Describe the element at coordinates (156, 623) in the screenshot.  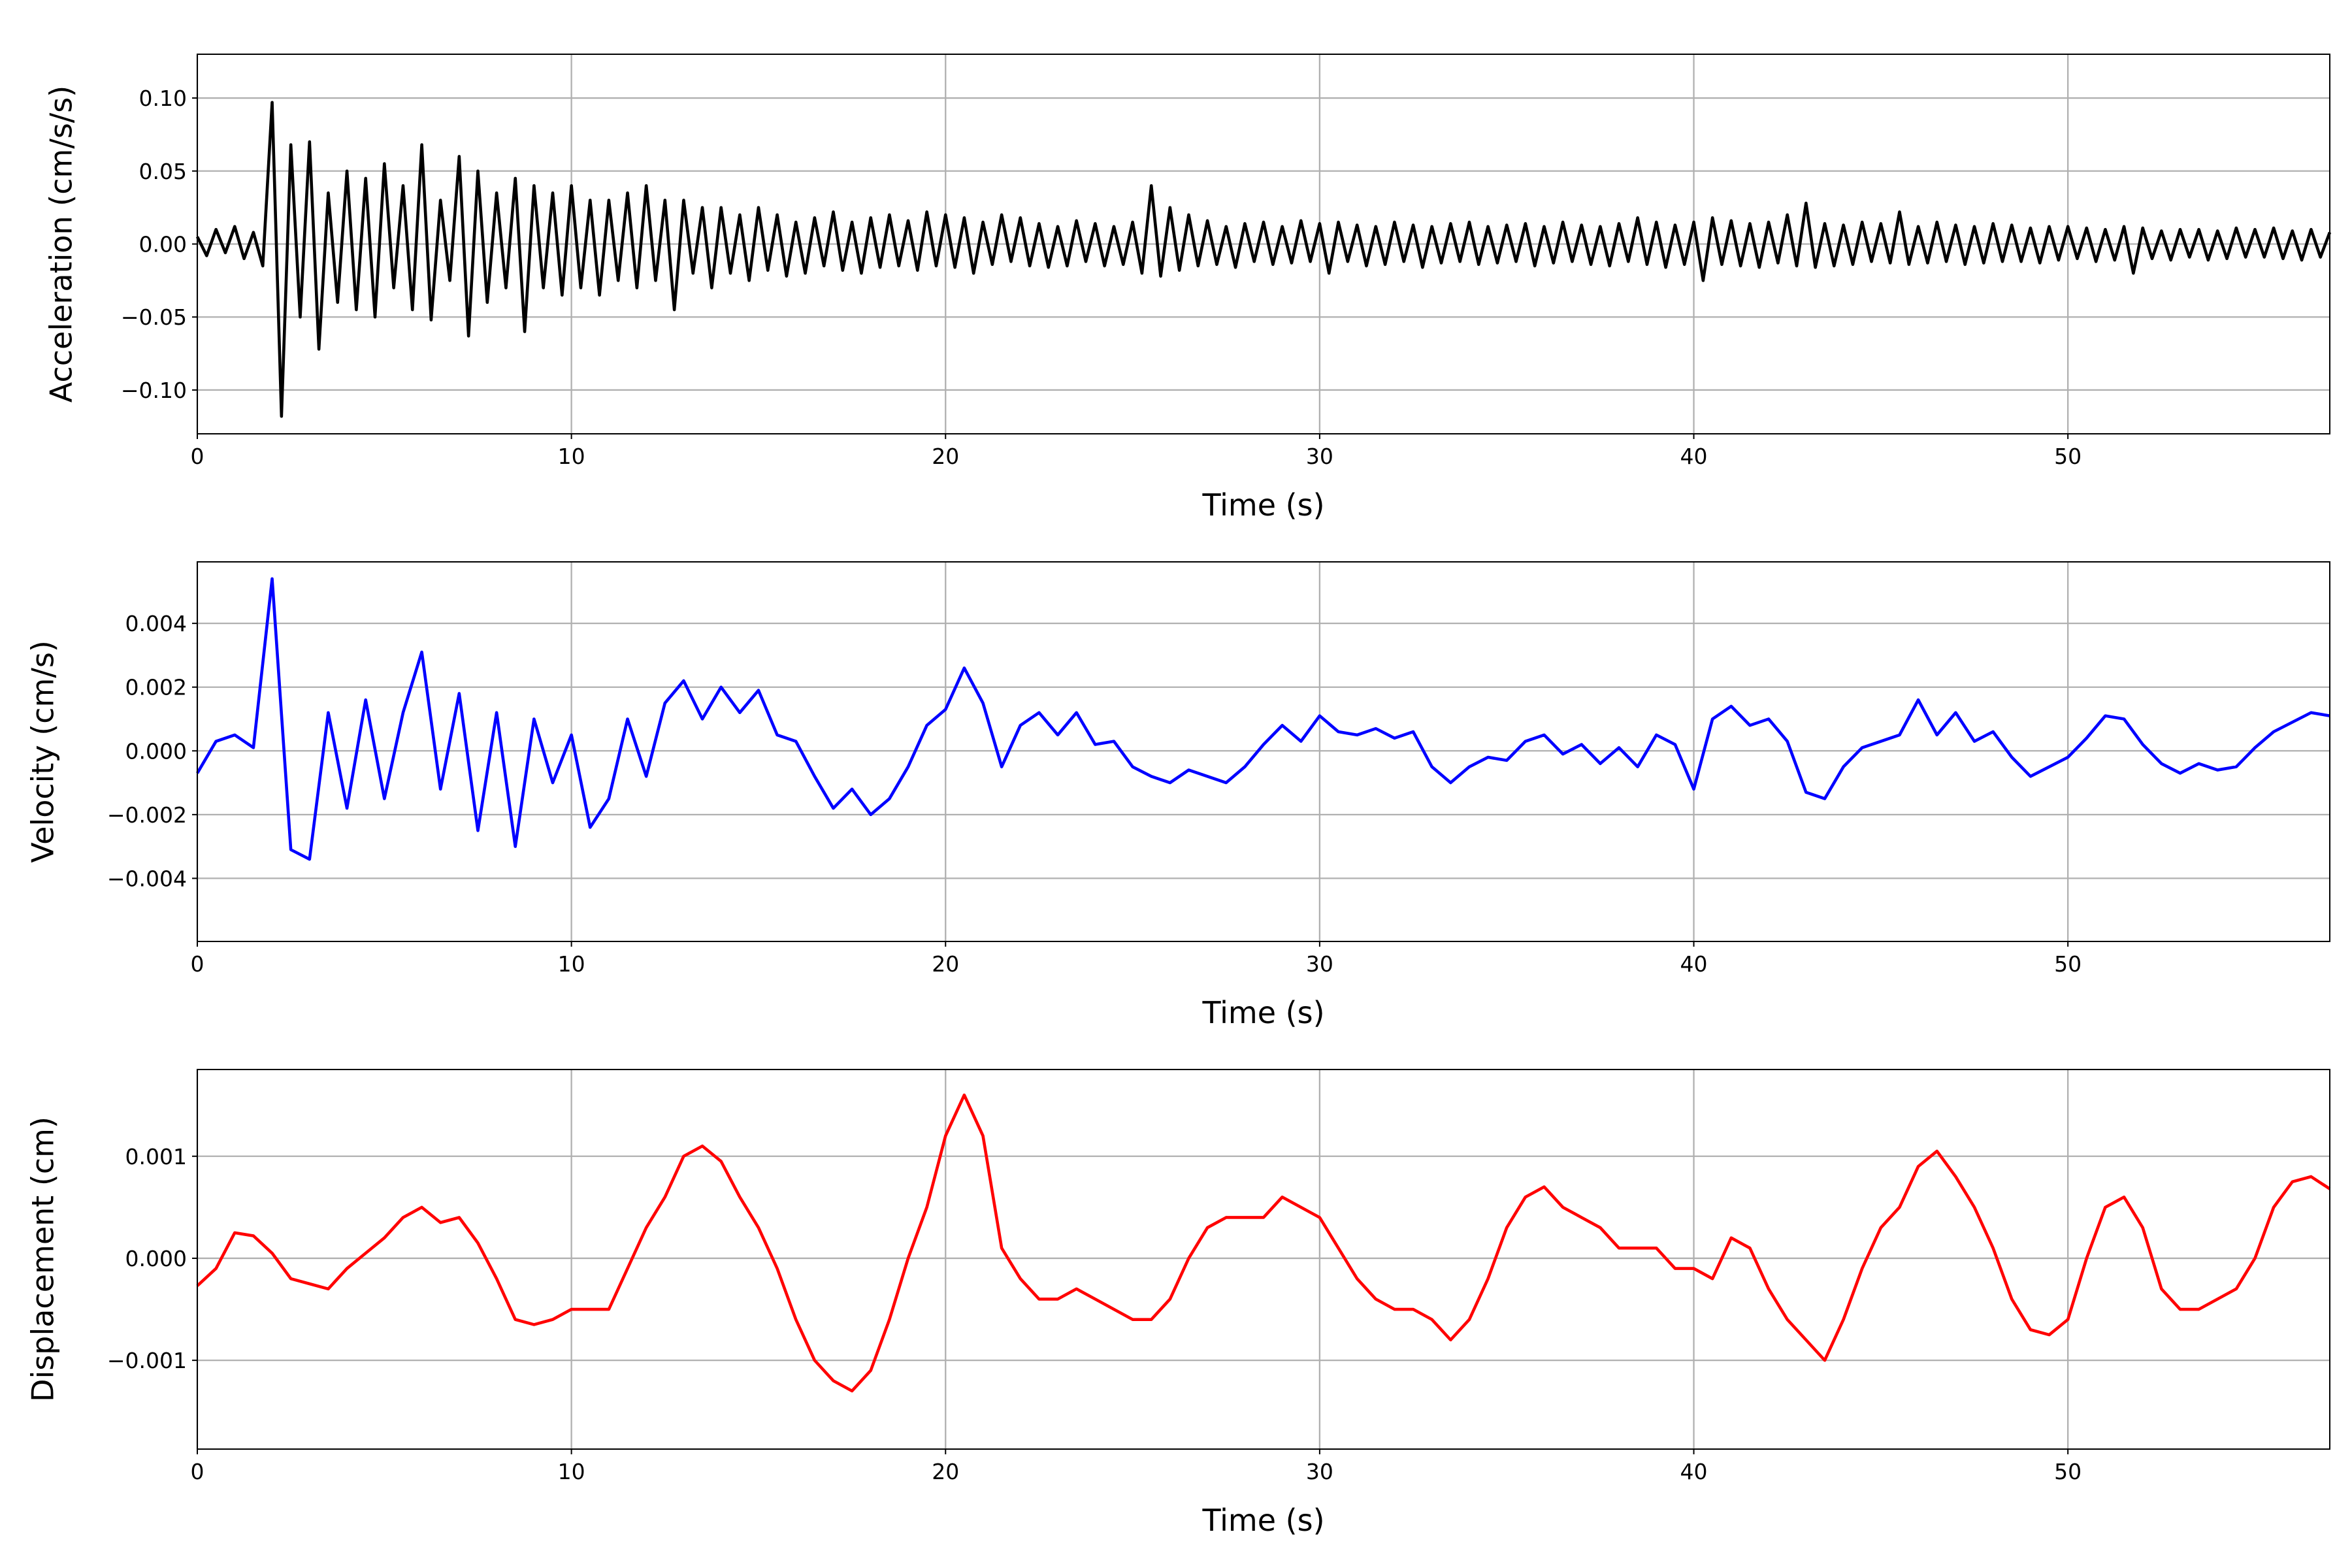
I see `y-tick-label: 0.004` at that location.